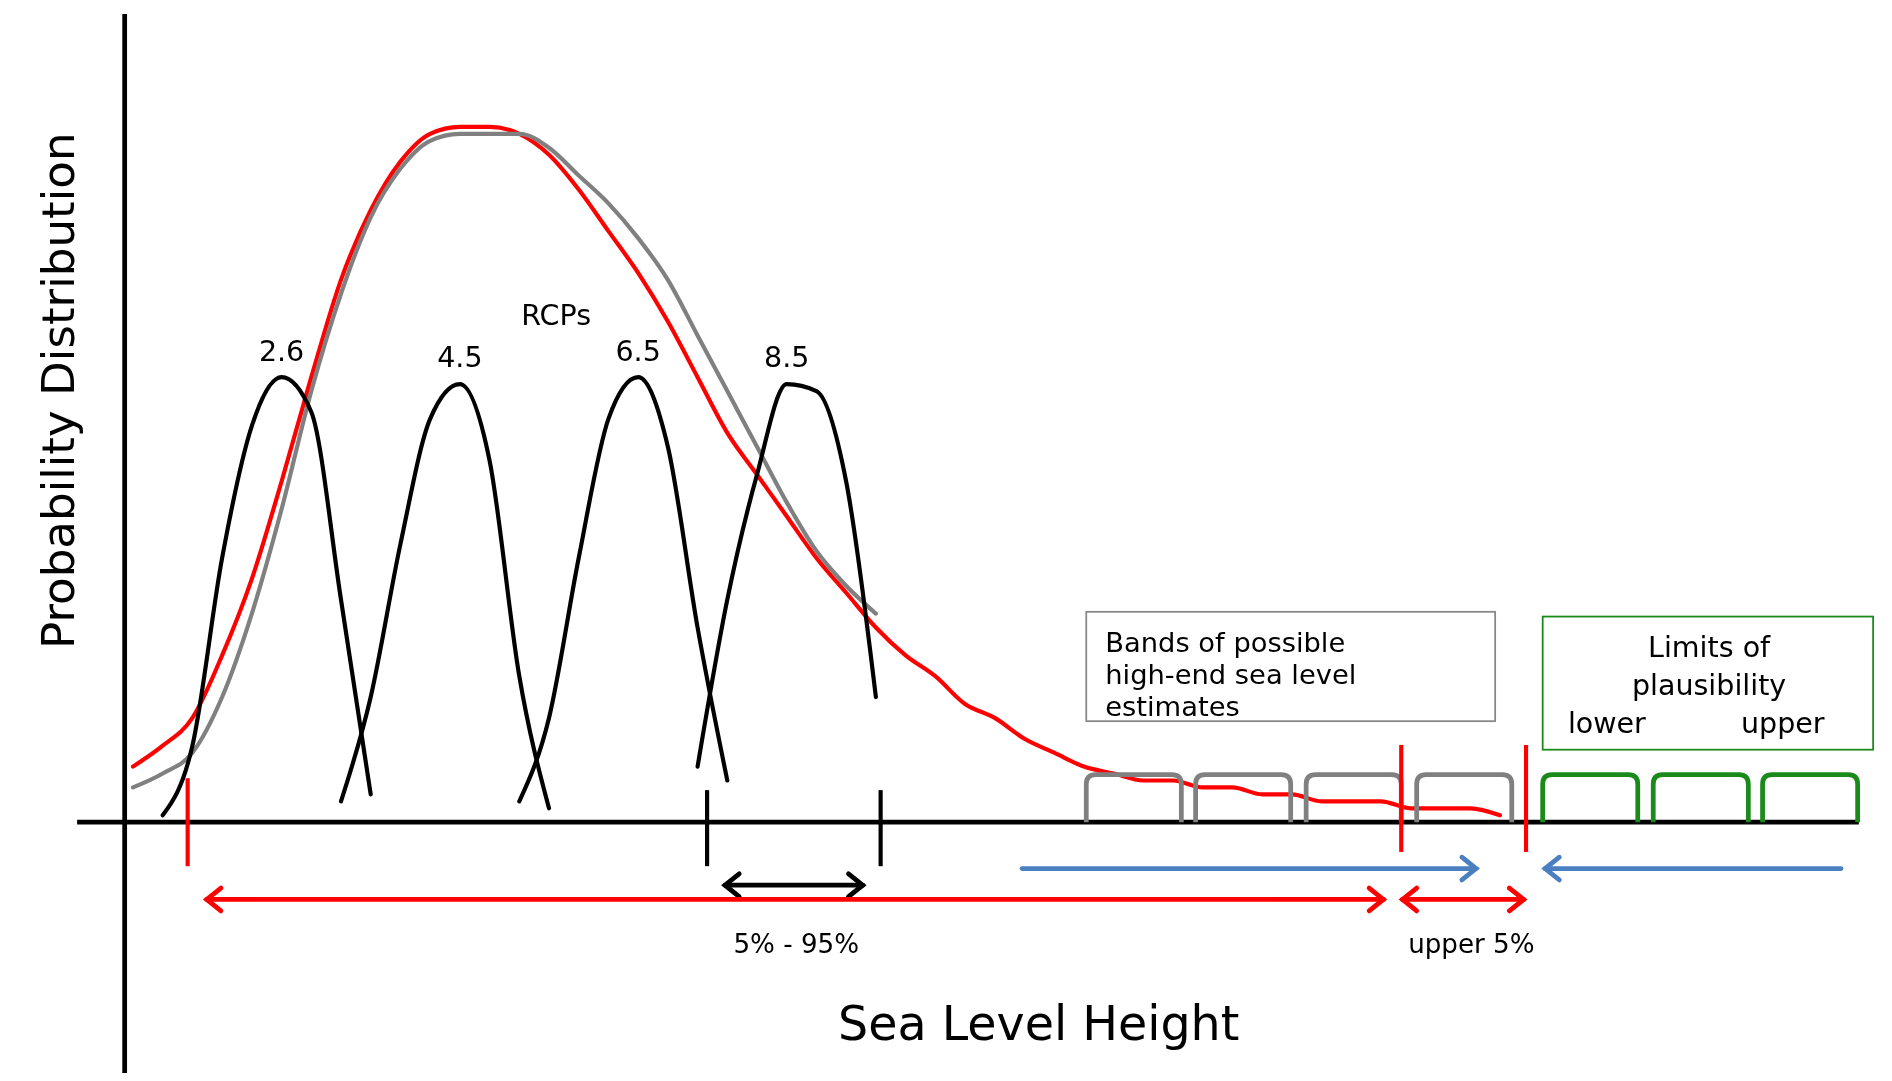 Image resolution: width=1892 pixels, height=1081 pixels. I want to click on annotation: RCPs, so click(556, 316).